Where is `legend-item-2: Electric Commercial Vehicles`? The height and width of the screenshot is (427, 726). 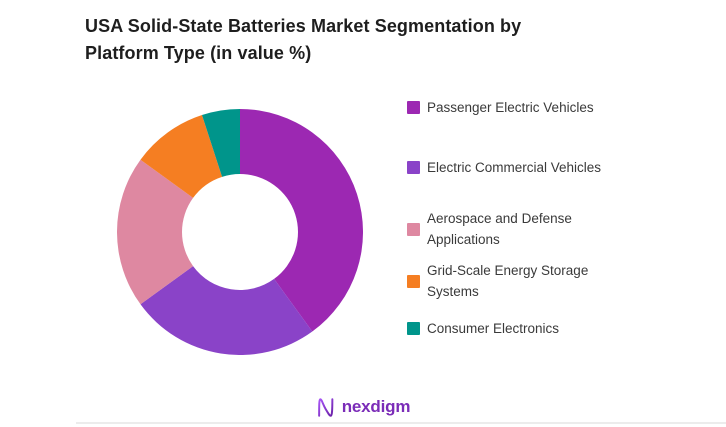 legend-item-2: Electric Commercial Vehicles is located at coordinates (522, 167).